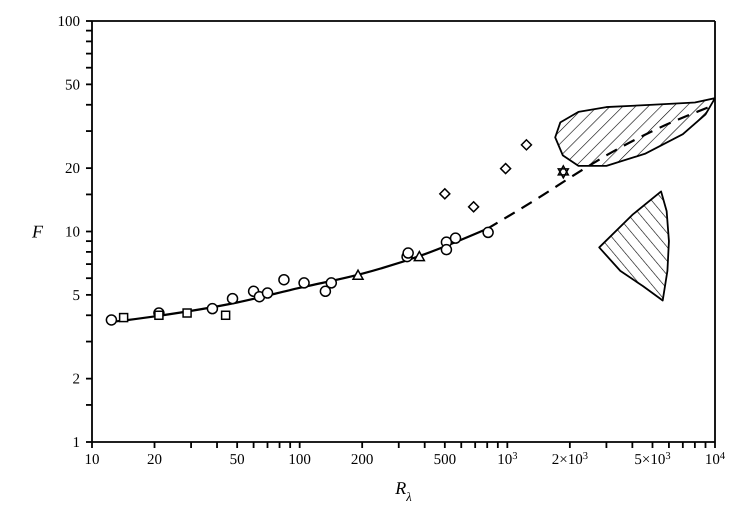 The image size is (738, 514). Describe the element at coordinates (299, 460) in the screenshot. I see `x-tick-label: 100` at that location.